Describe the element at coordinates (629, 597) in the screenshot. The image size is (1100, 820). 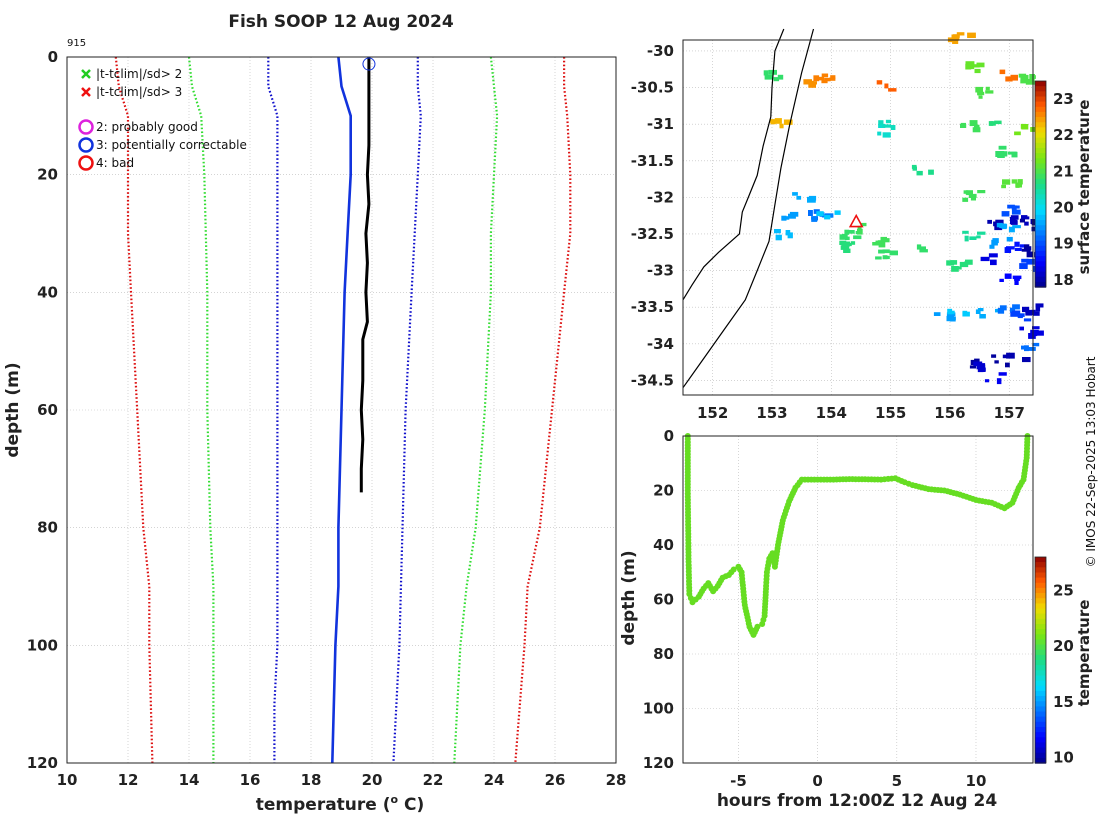
I see `depth-time-ylabel: depth (m)` at that location.